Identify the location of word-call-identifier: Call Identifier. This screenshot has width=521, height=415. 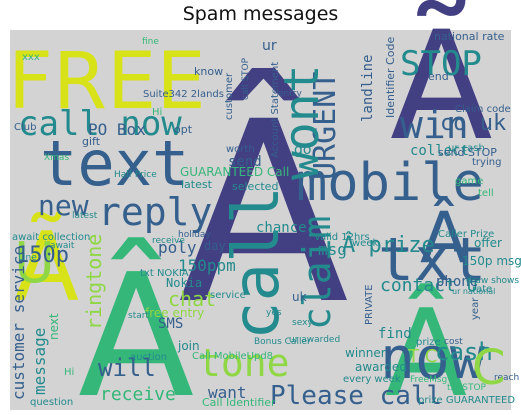
(239, 402).